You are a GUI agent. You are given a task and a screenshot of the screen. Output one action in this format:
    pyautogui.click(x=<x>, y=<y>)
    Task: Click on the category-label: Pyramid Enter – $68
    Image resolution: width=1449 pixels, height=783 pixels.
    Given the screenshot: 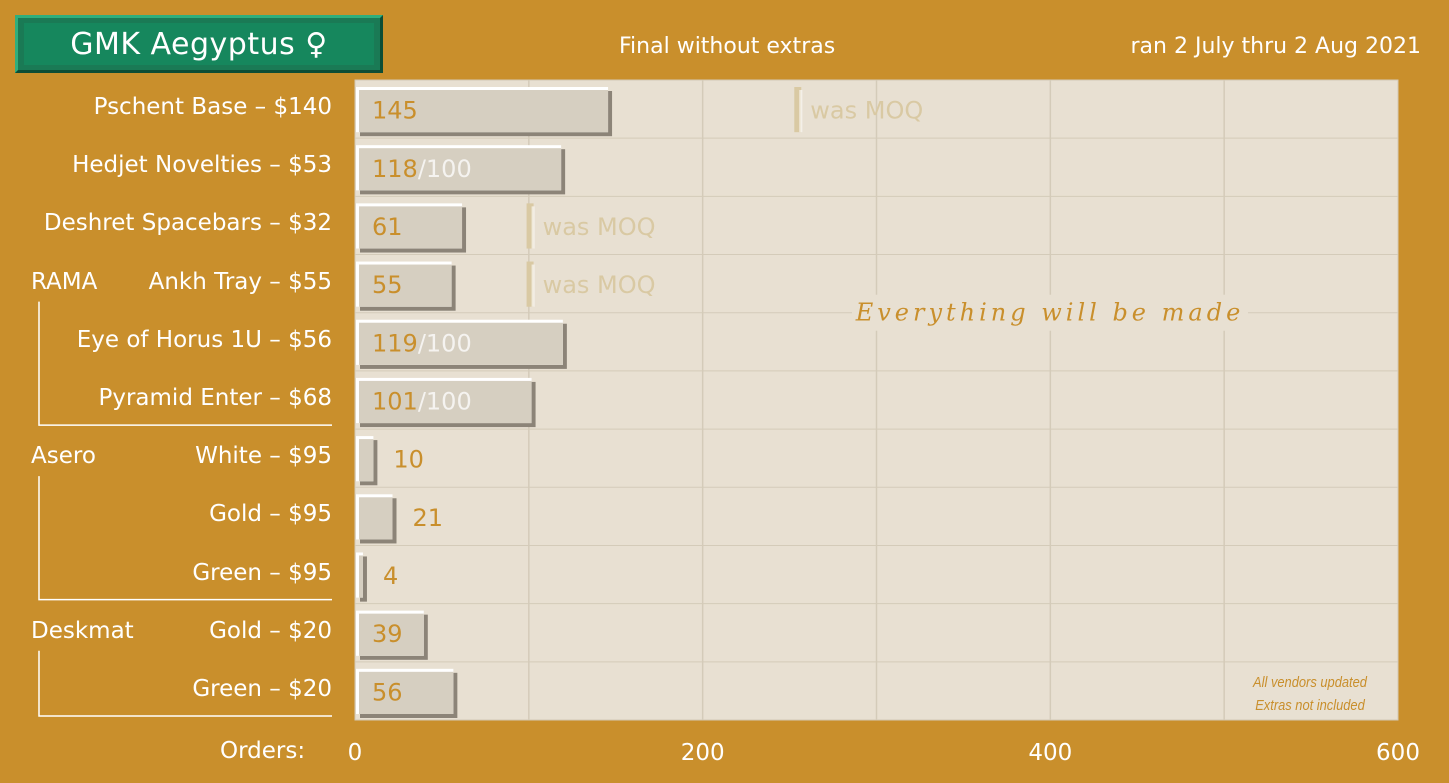 What is the action you would take?
    pyautogui.click(x=215, y=398)
    